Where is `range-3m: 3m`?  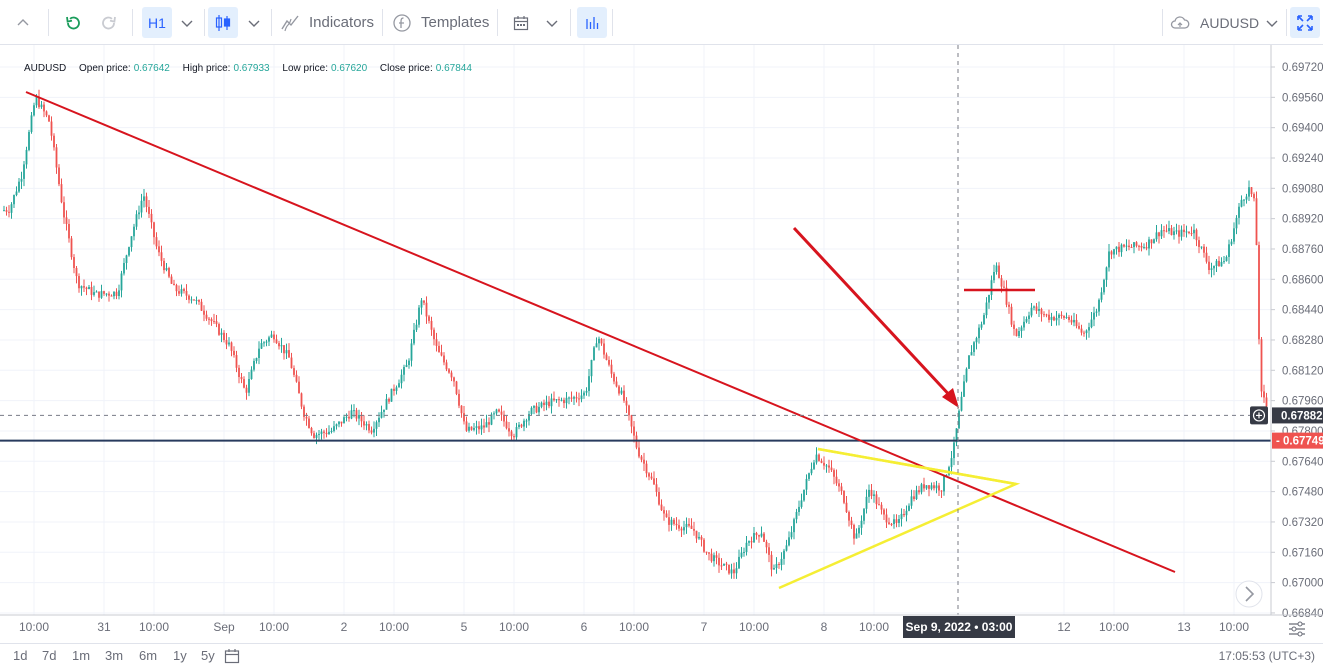
range-3m: 3m is located at coordinates (114, 655).